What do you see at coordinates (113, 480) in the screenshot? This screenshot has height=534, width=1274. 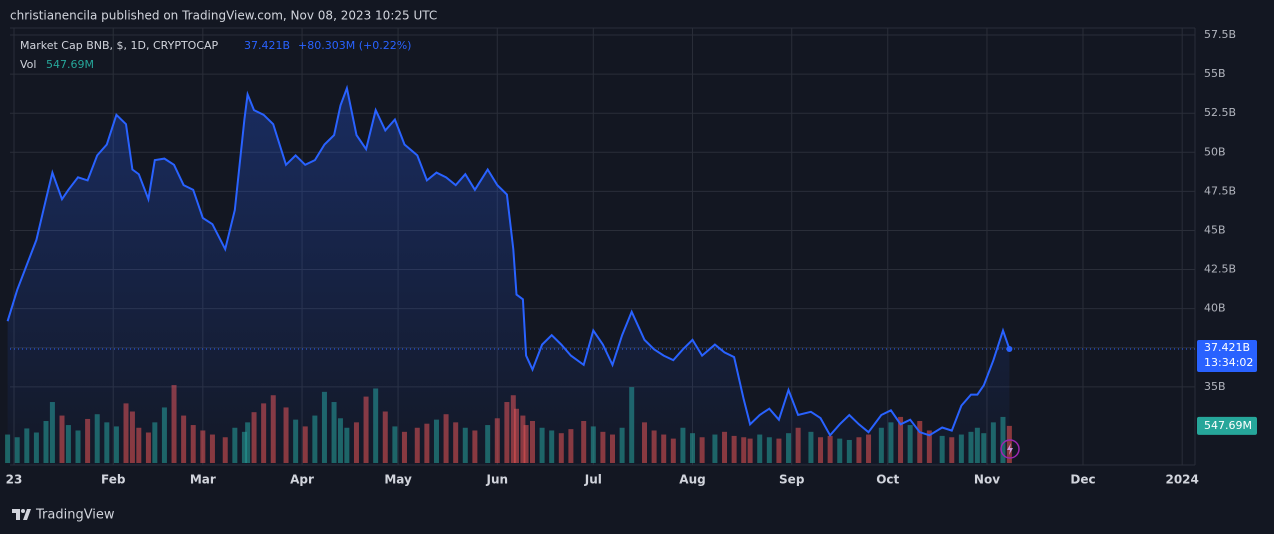 I see `x-tick-label: Feb` at bounding box center [113, 480].